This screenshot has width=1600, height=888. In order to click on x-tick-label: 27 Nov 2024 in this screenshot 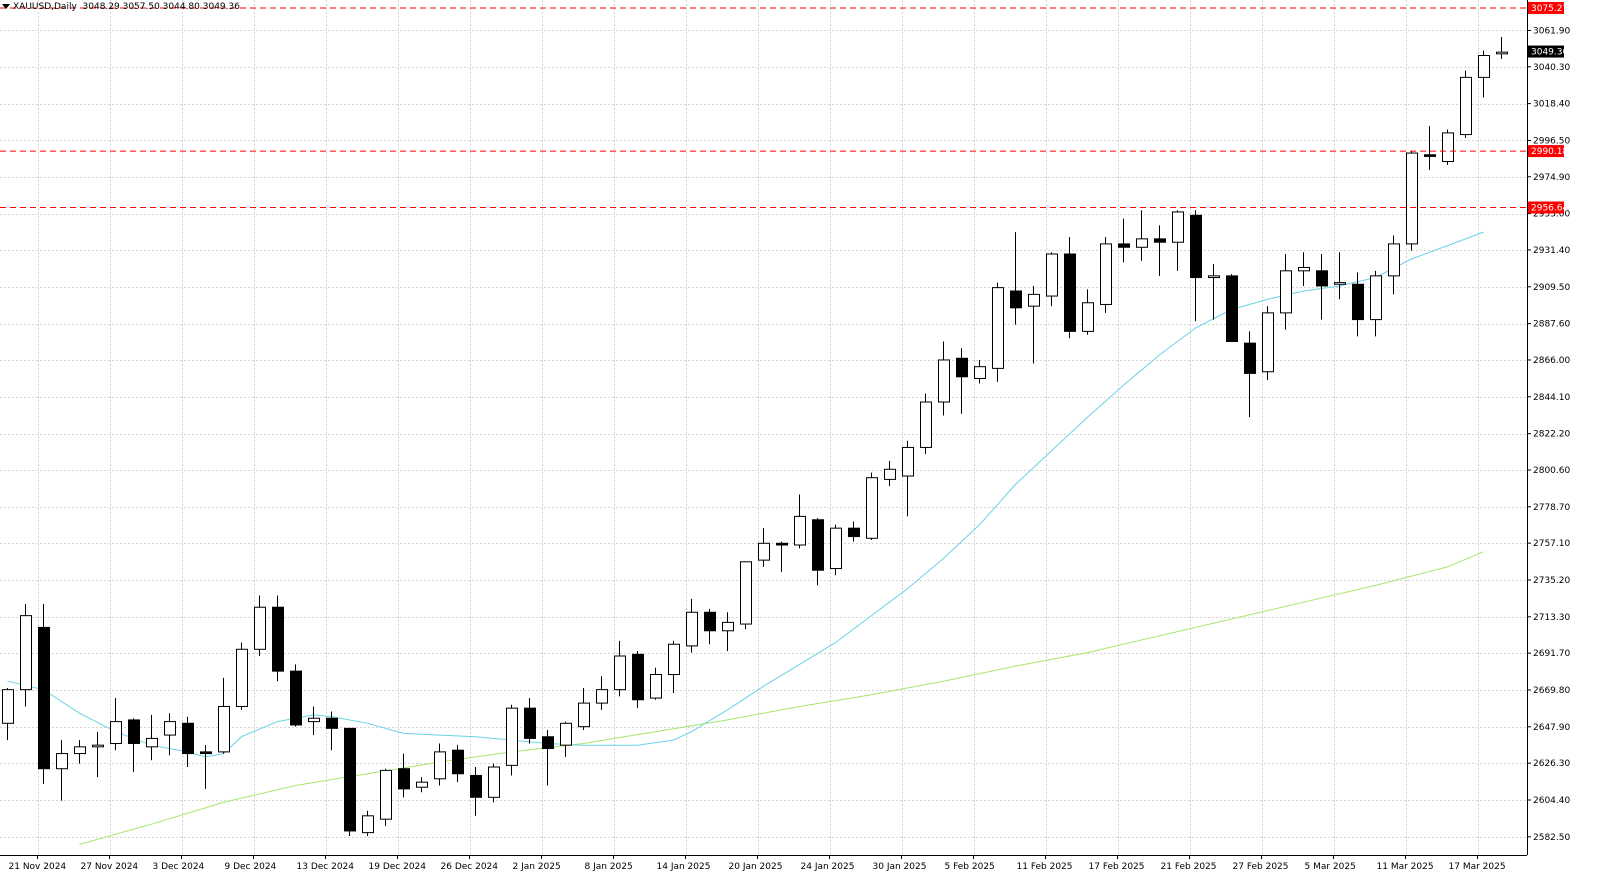, I will do `click(110, 867)`.